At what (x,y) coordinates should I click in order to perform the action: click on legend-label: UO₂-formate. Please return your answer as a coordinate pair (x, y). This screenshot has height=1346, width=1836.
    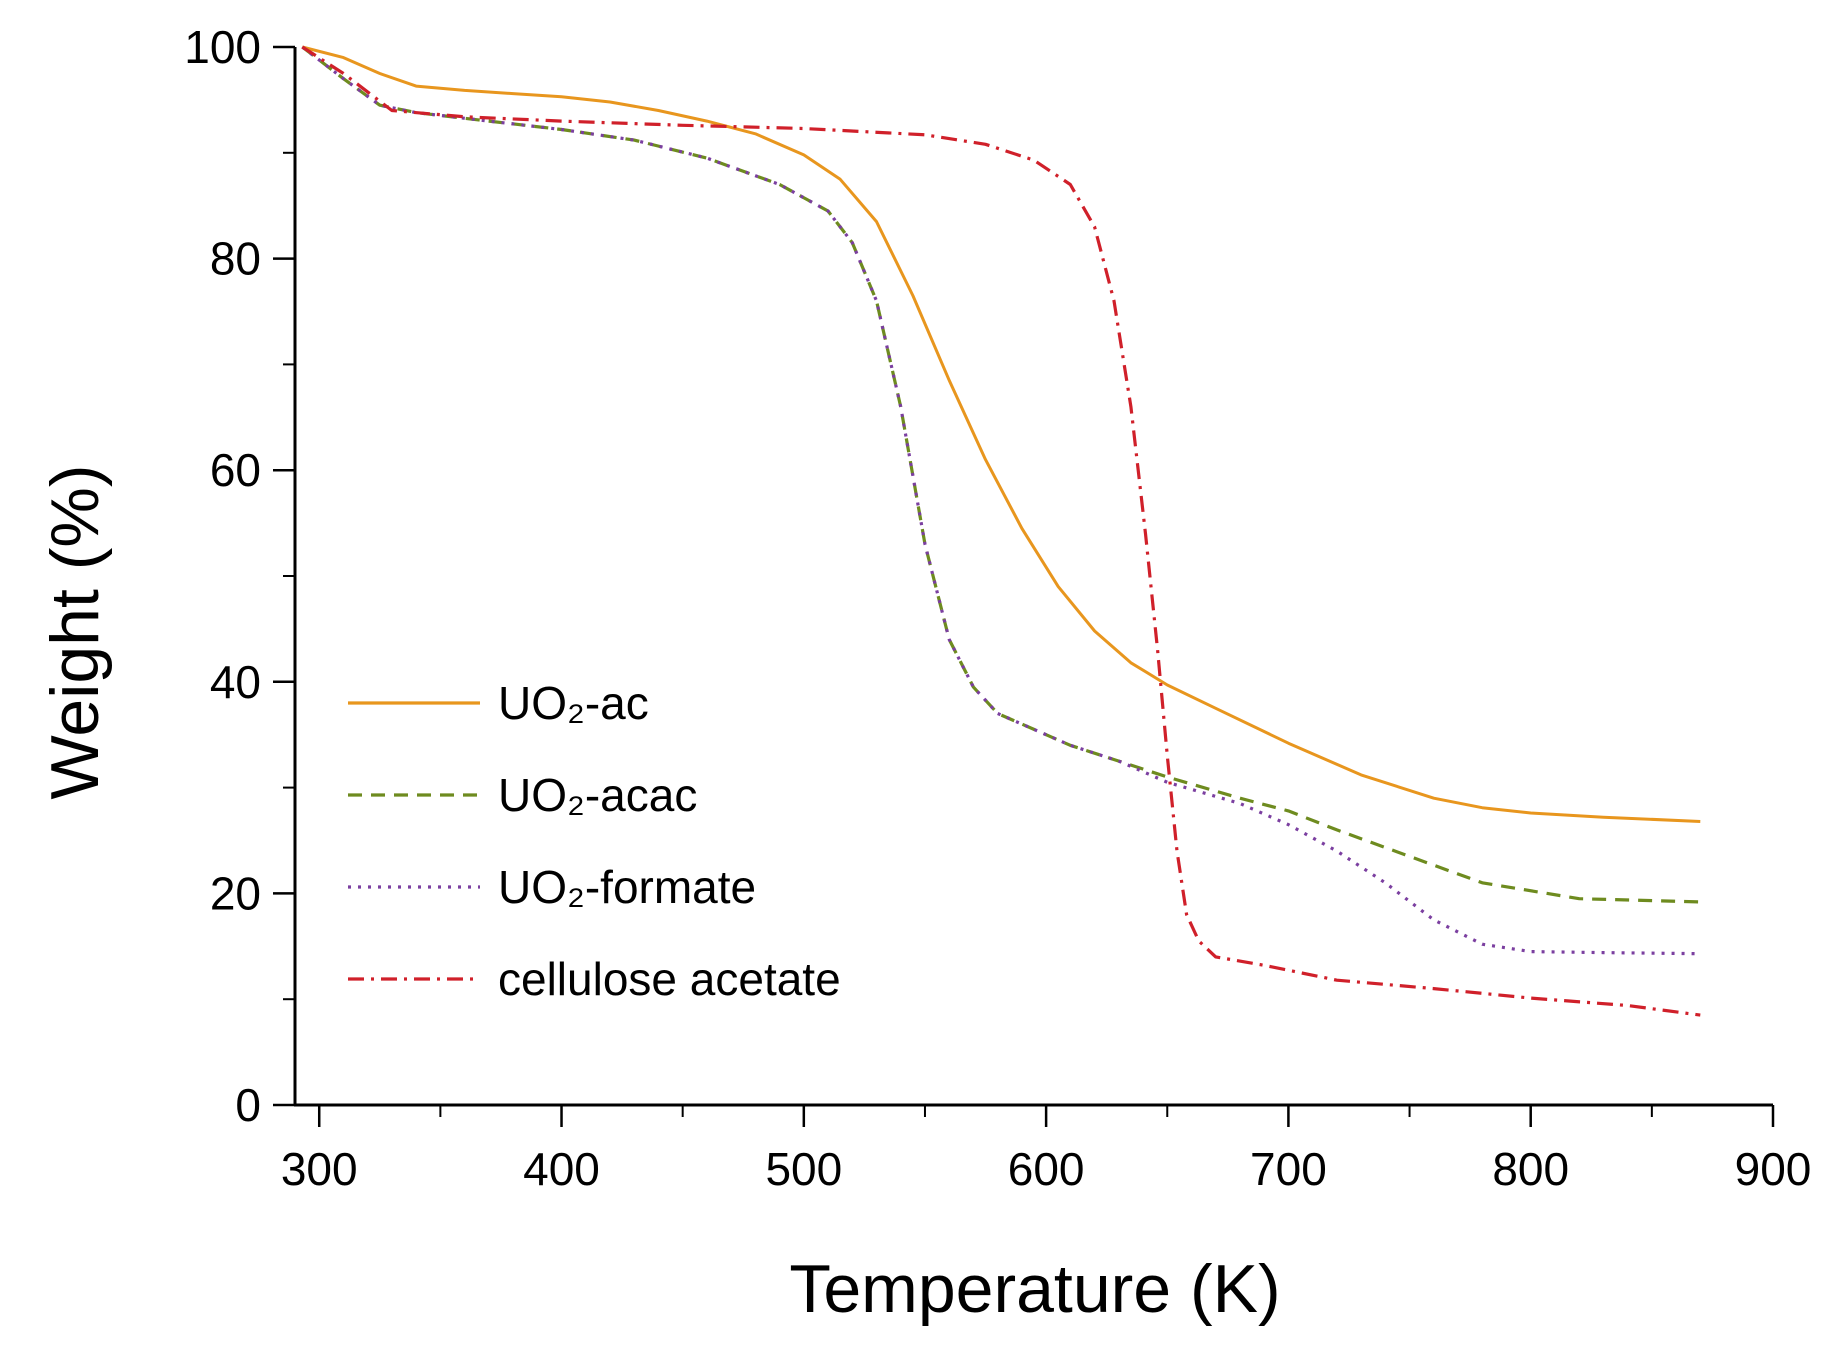
    Looking at the image, I should click on (627, 887).